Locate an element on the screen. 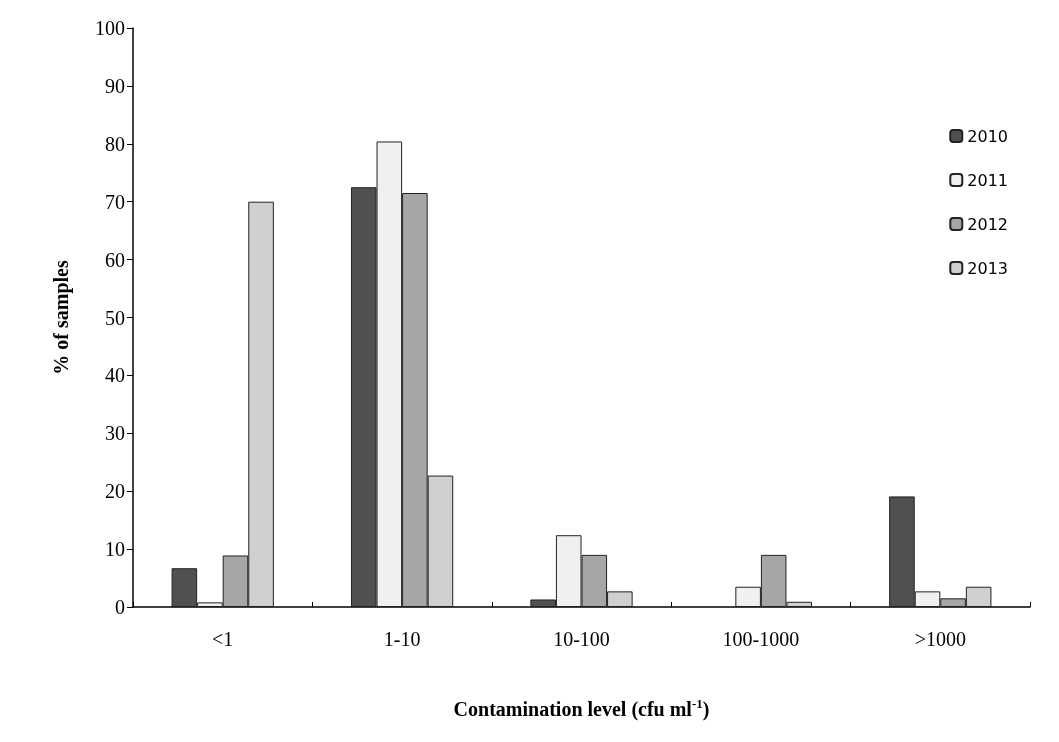 This screenshot has height=742, width=1059. y-tick-label: 70 is located at coordinates (115, 201).